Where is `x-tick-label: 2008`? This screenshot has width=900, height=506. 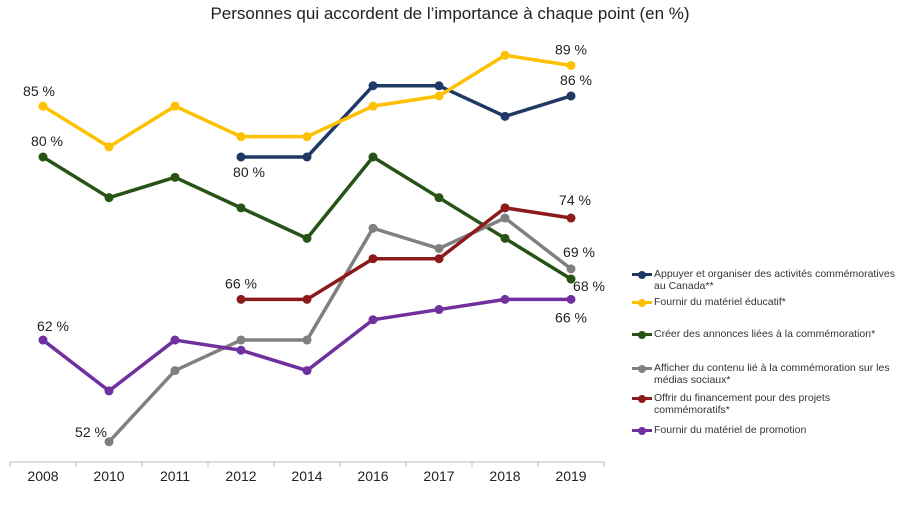 x-tick-label: 2008 is located at coordinates (42, 476).